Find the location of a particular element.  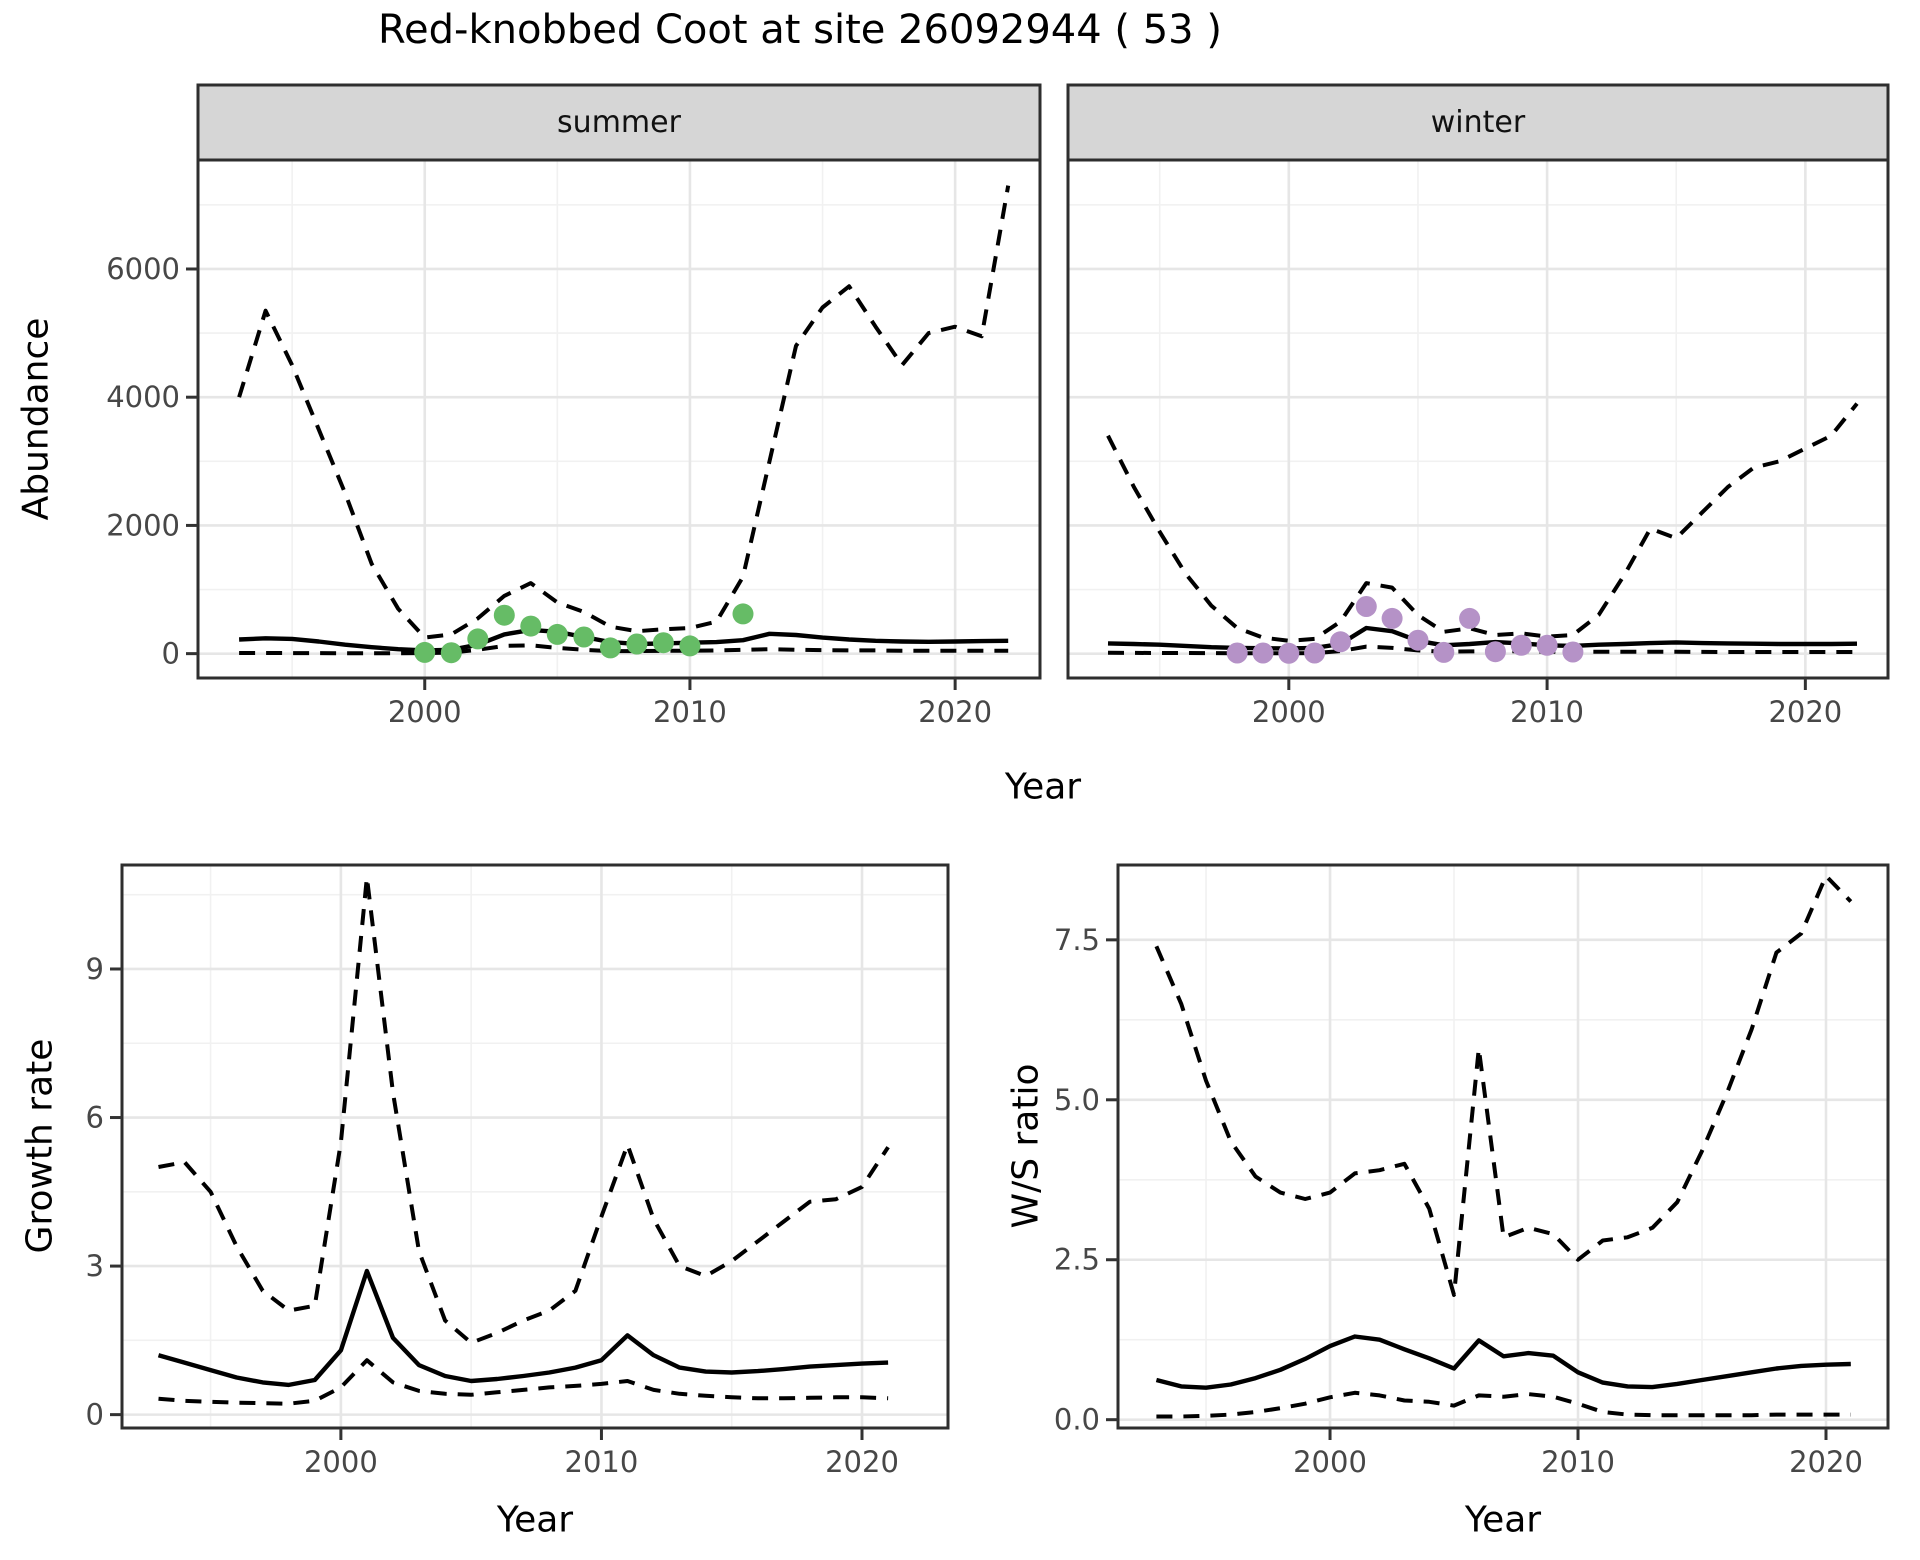

abundance-winter-series-group is located at coordinates (1482, 533).